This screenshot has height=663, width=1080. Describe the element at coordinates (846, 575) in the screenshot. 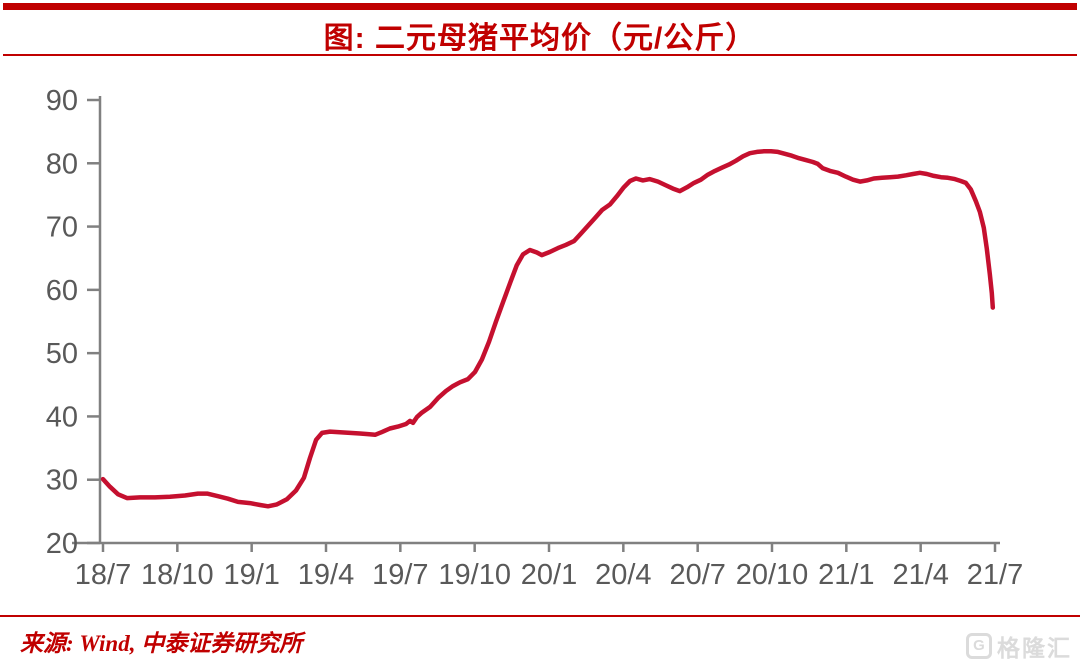

I see `x-tick-label: 21/1` at that location.